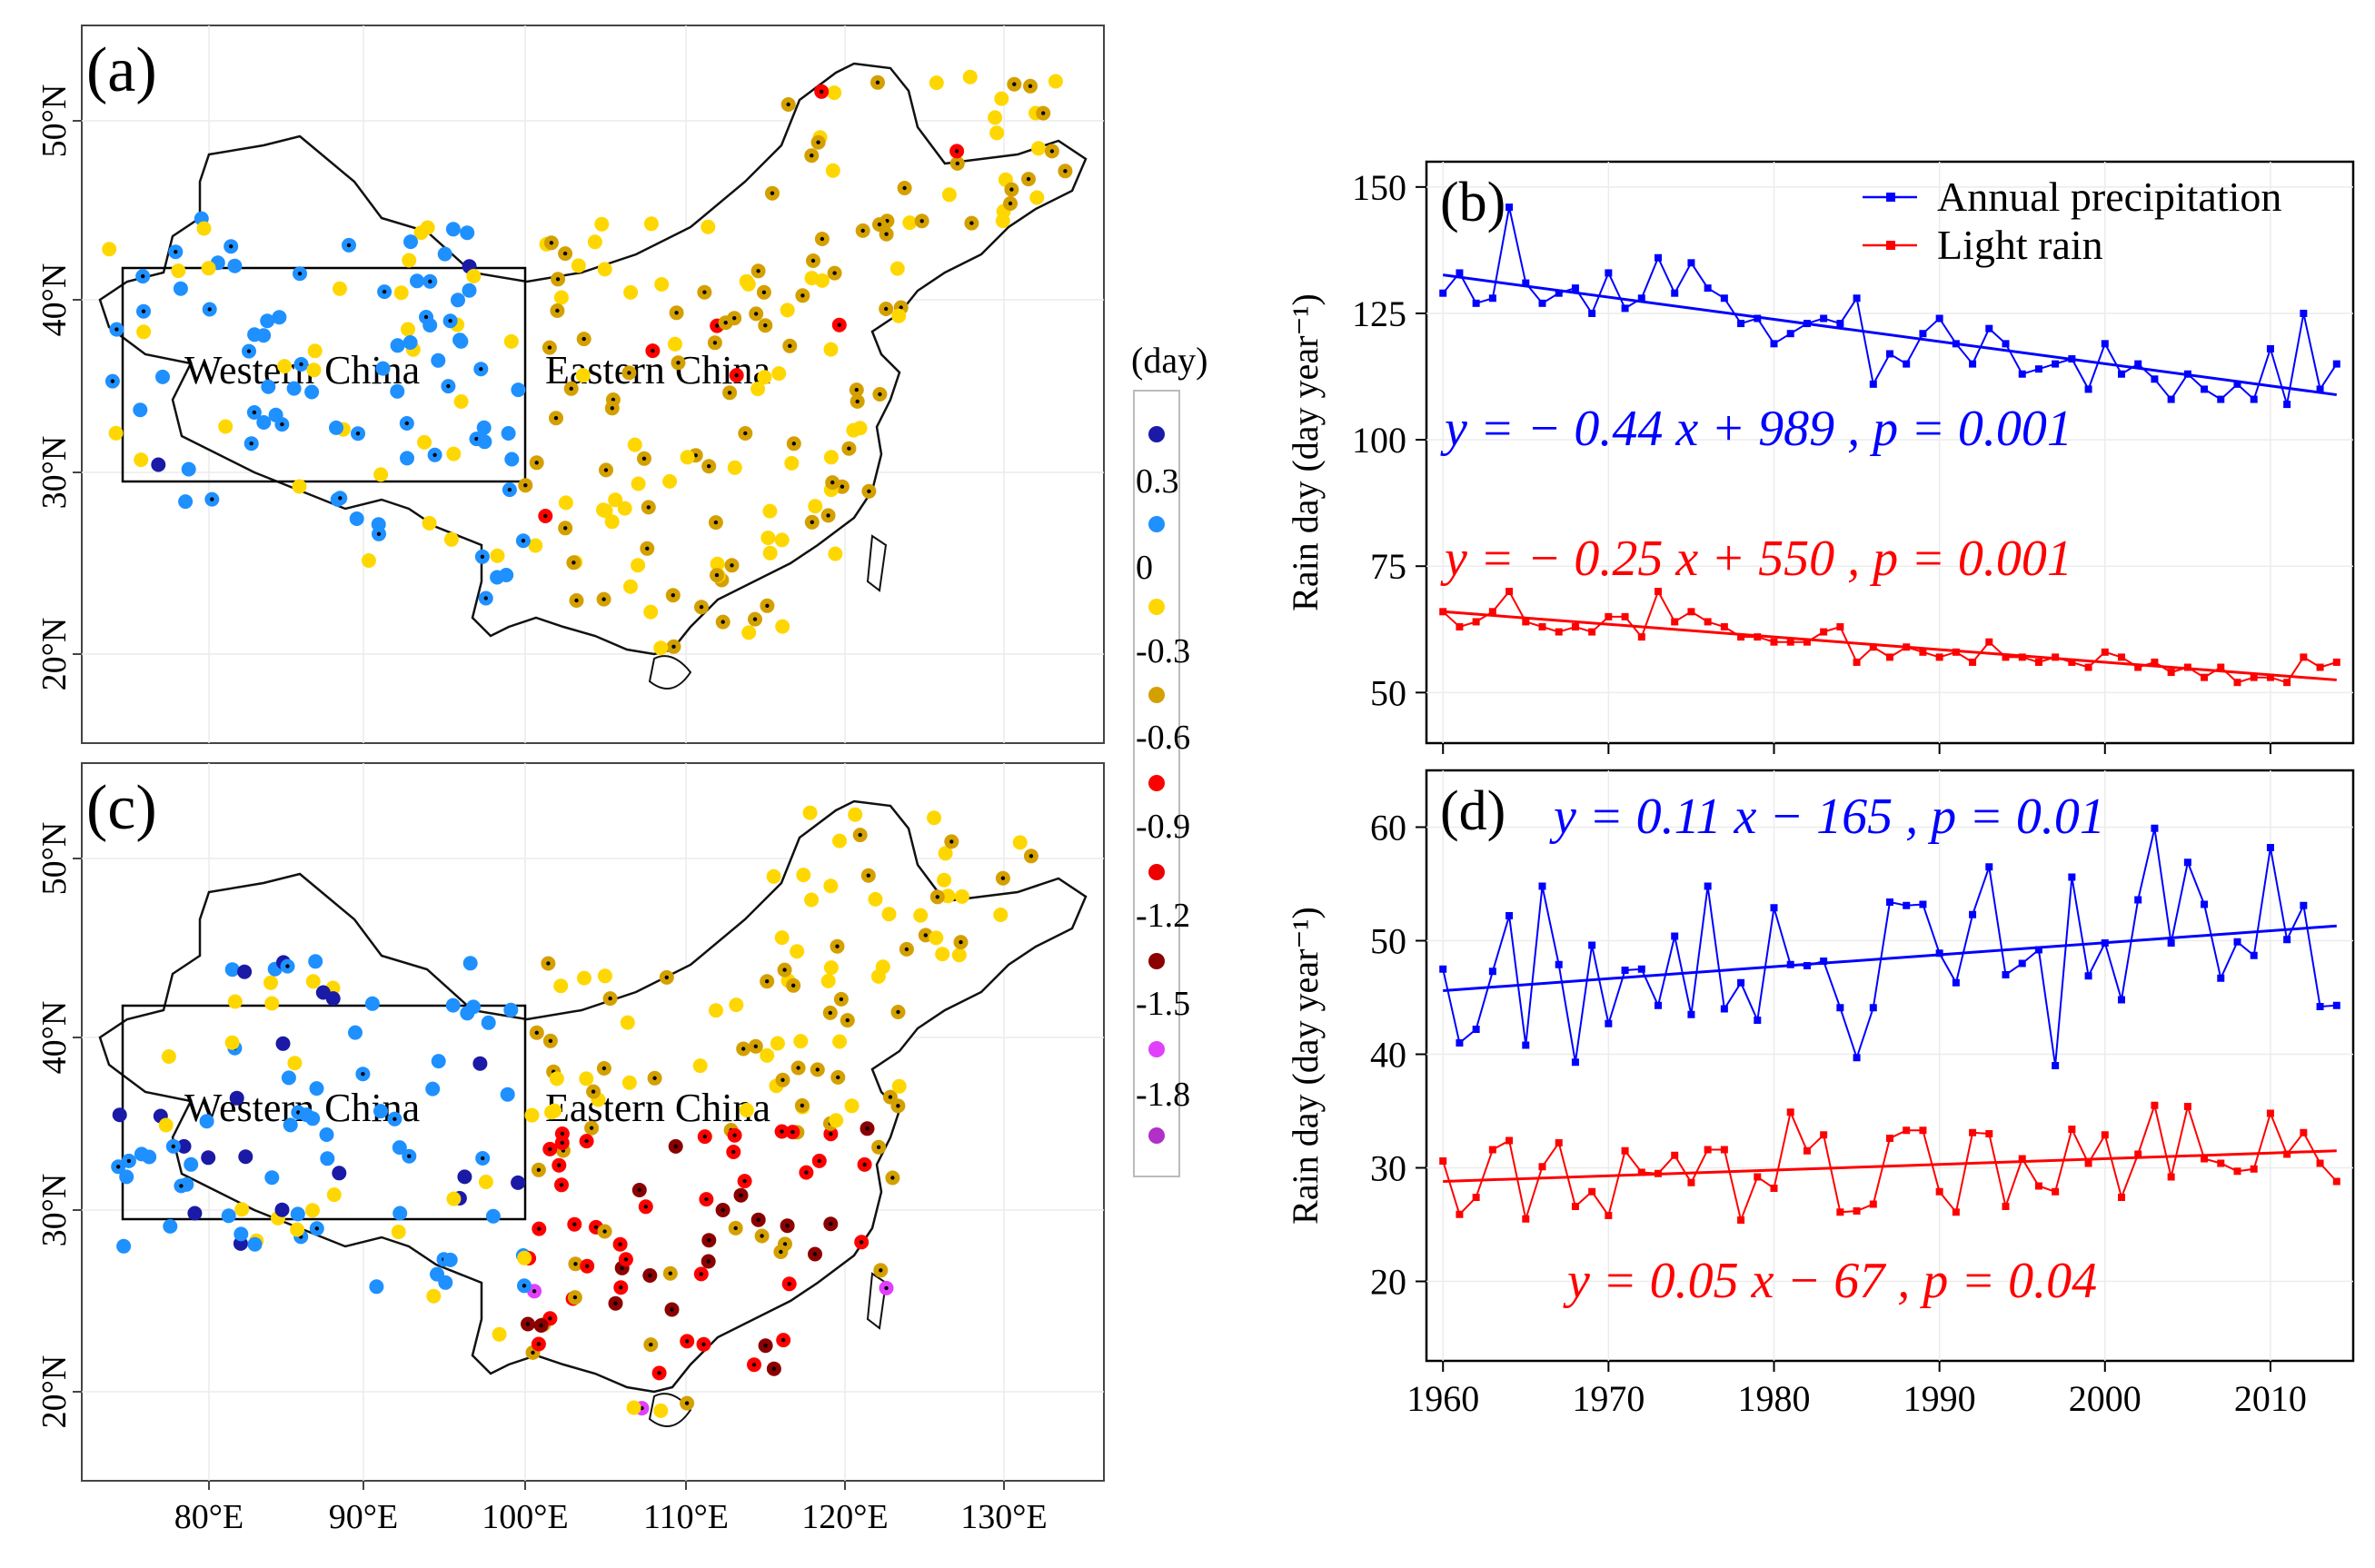 The height and width of the screenshot is (1568, 2375). I want to click on lat-tick-label: 30°N, so click(54, 1210).